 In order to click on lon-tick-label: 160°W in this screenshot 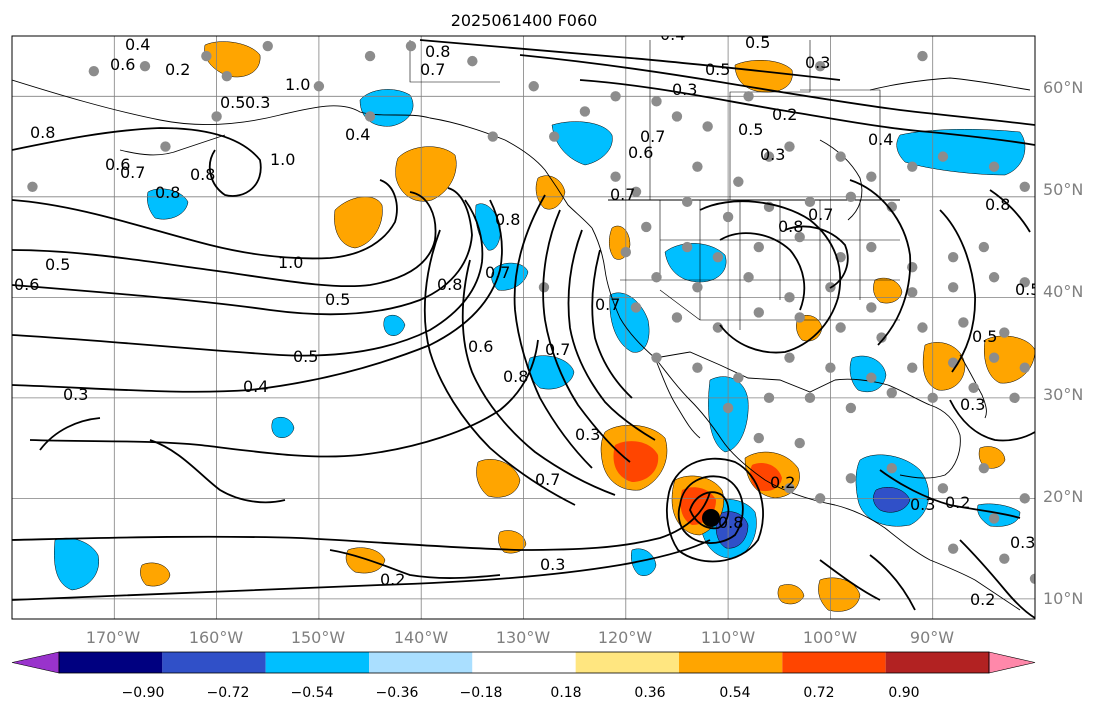, I will do `click(216, 637)`.